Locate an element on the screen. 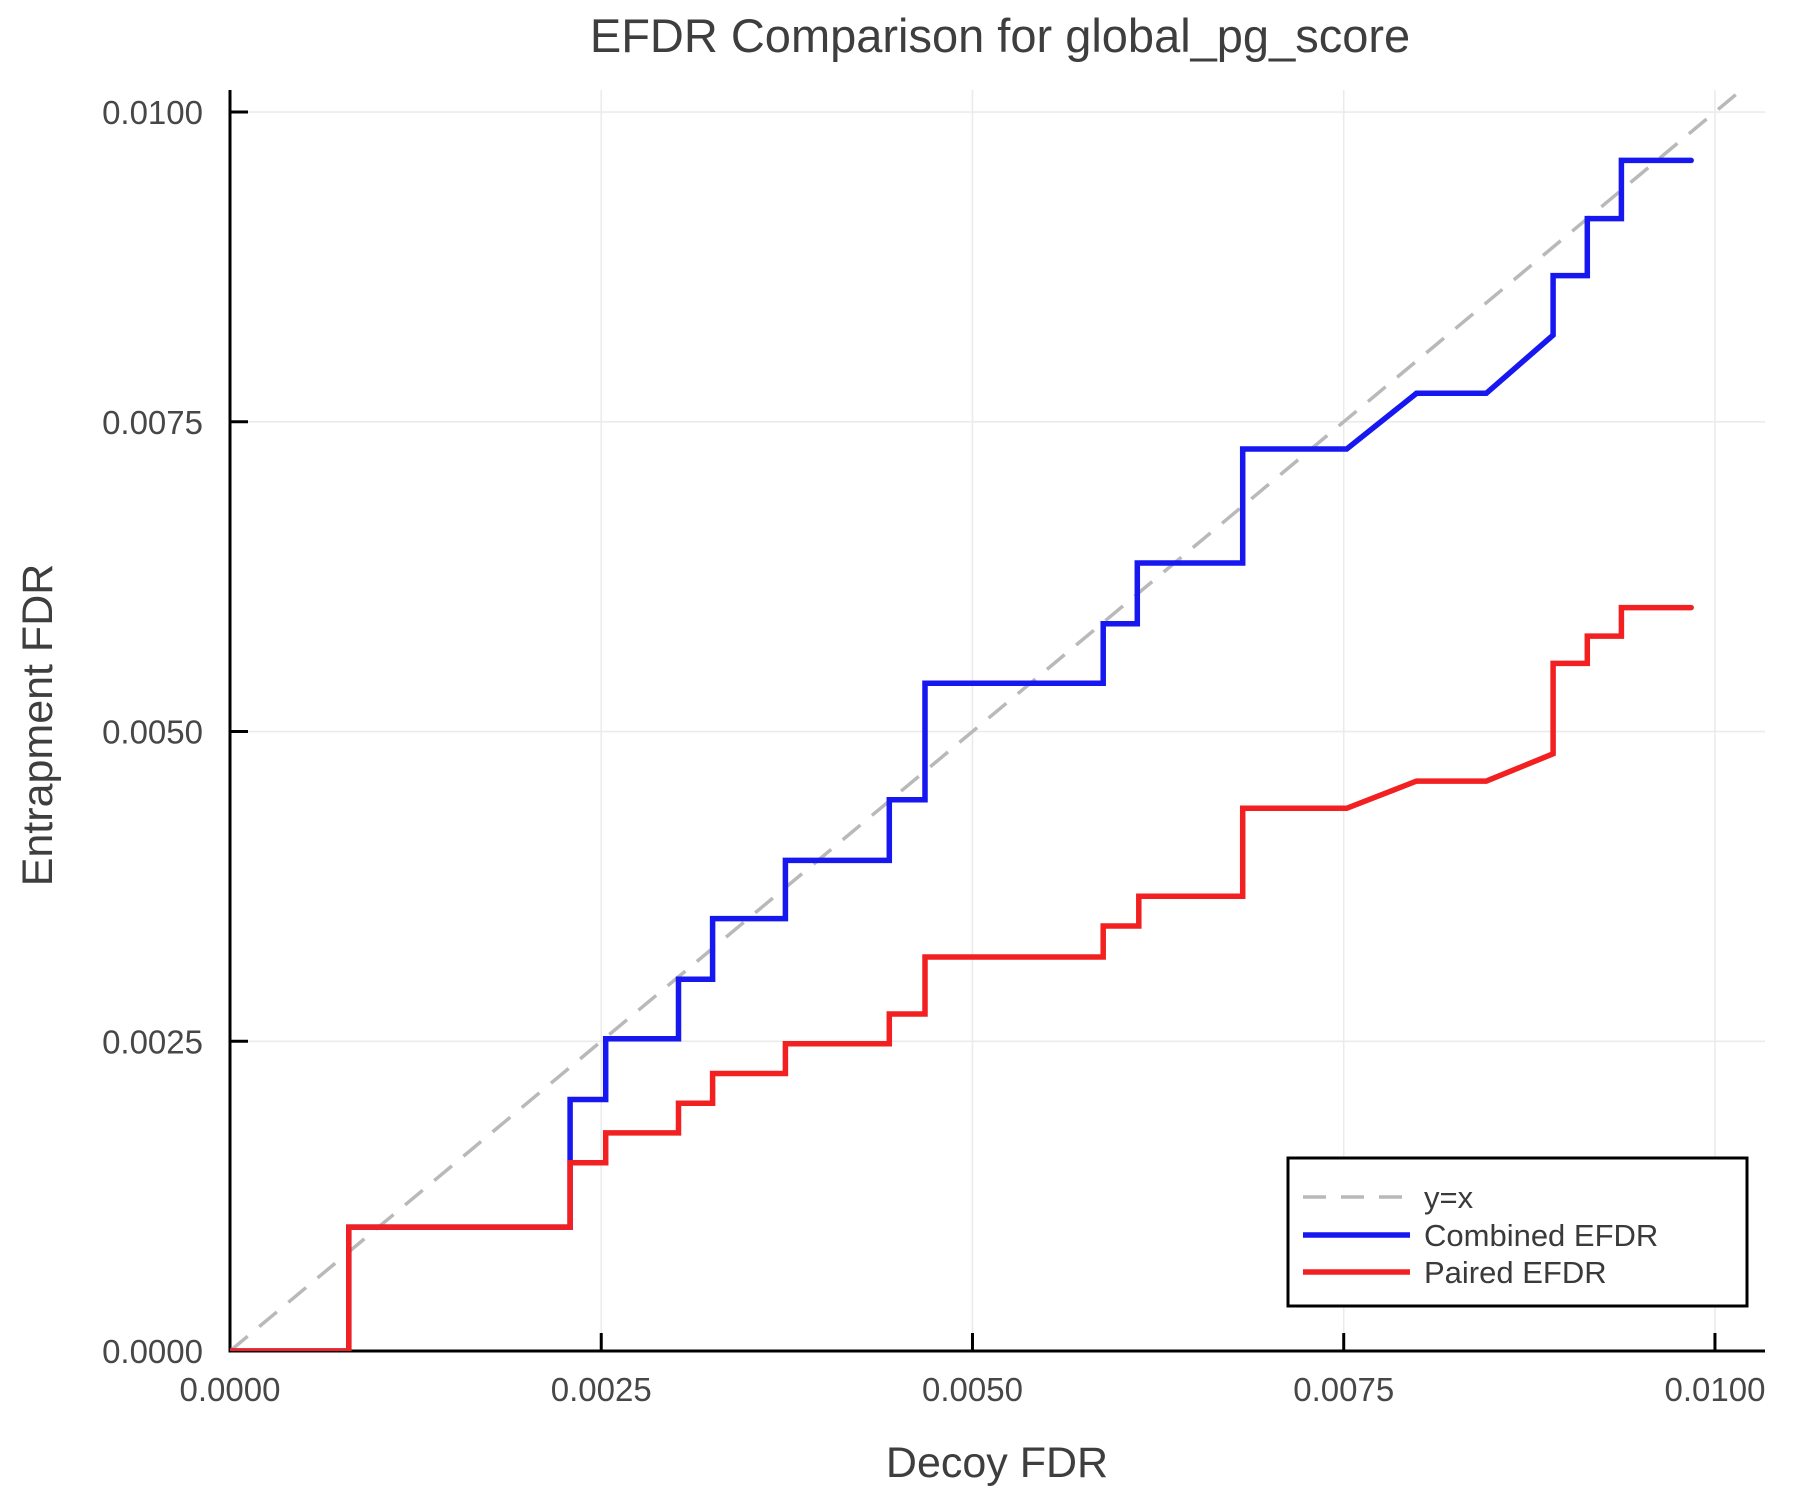 The width and height of the screenshot is (1800, 1500). legend-label: y=x is located at coordinates (1449, 1197).